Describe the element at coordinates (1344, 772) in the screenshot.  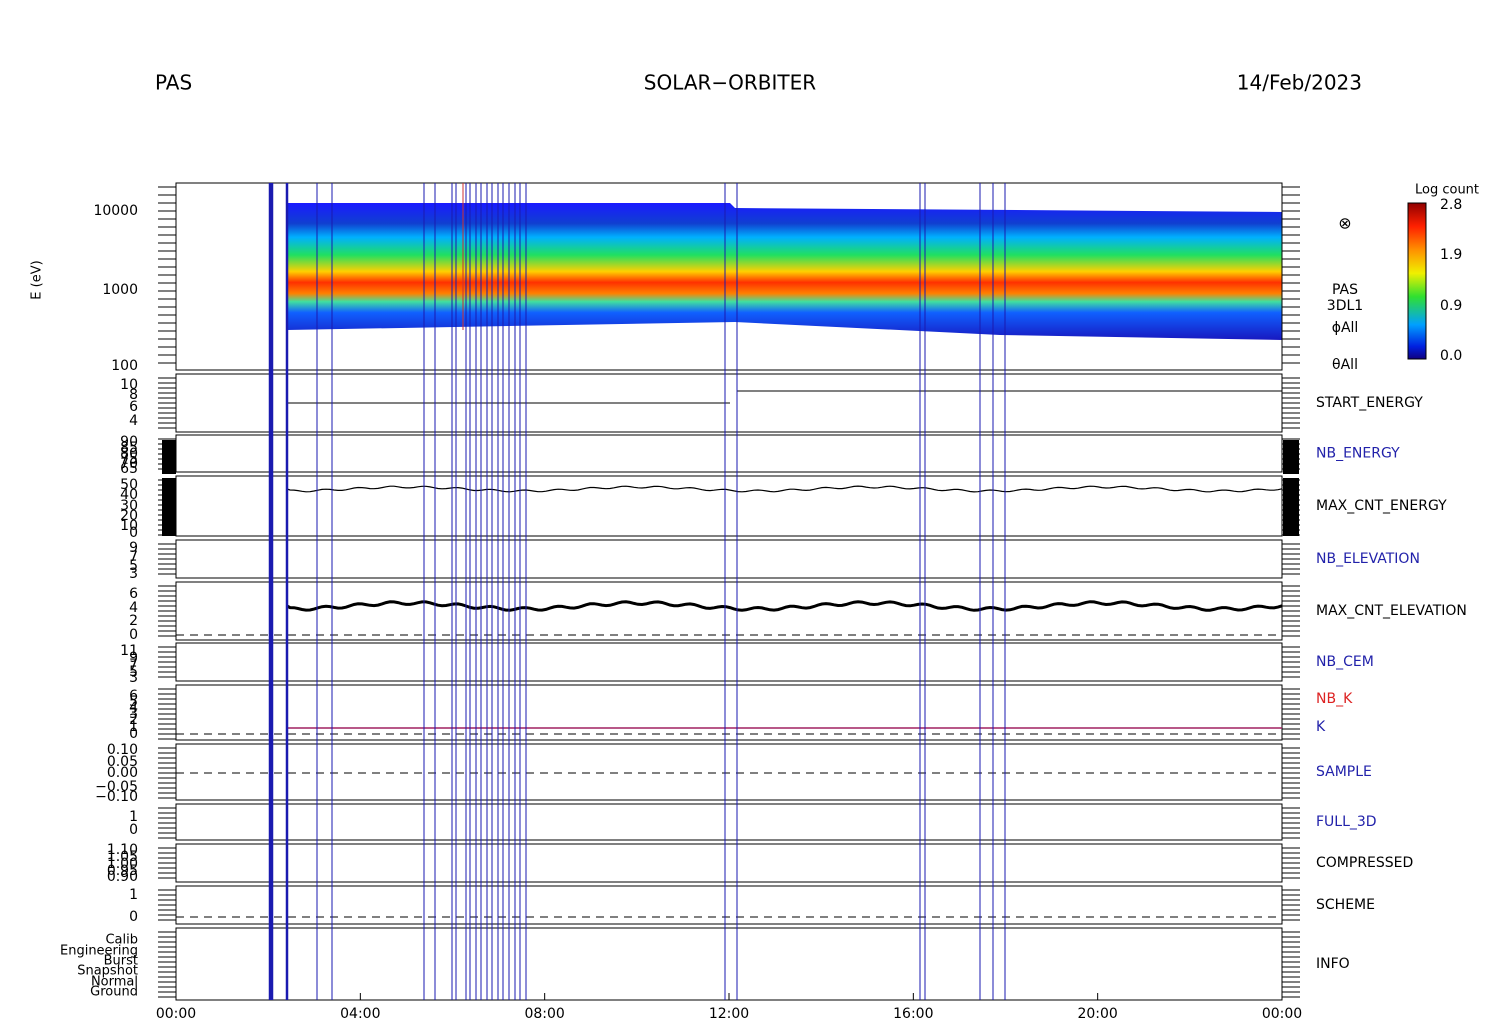
I see `panel-name: SAMPLE` at that location.